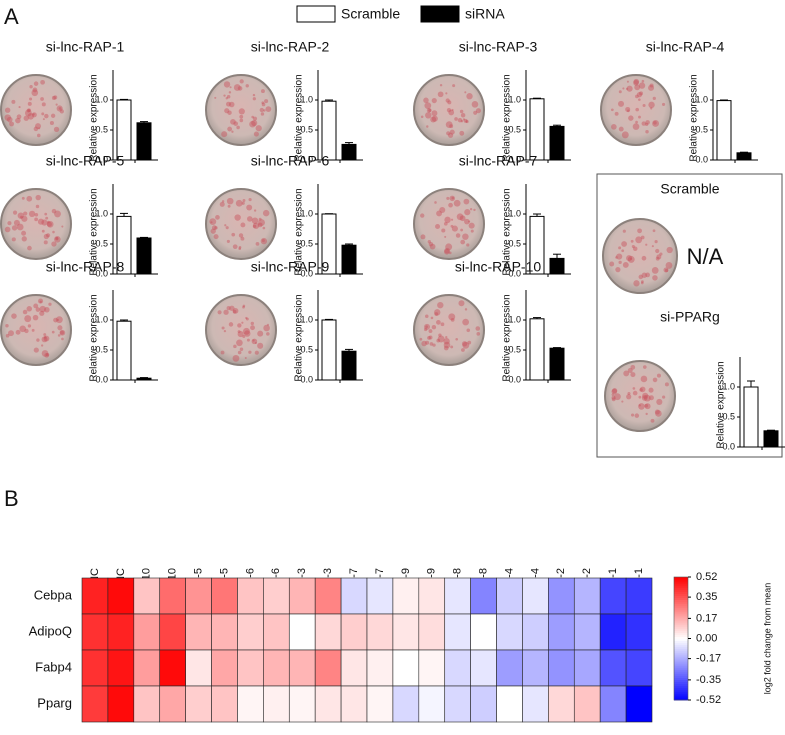  What do you see at coordinates (685, 47) in the screenshot?
I see `chart-title: si-lnc-RAP-4` at bounding box center [685, 47].